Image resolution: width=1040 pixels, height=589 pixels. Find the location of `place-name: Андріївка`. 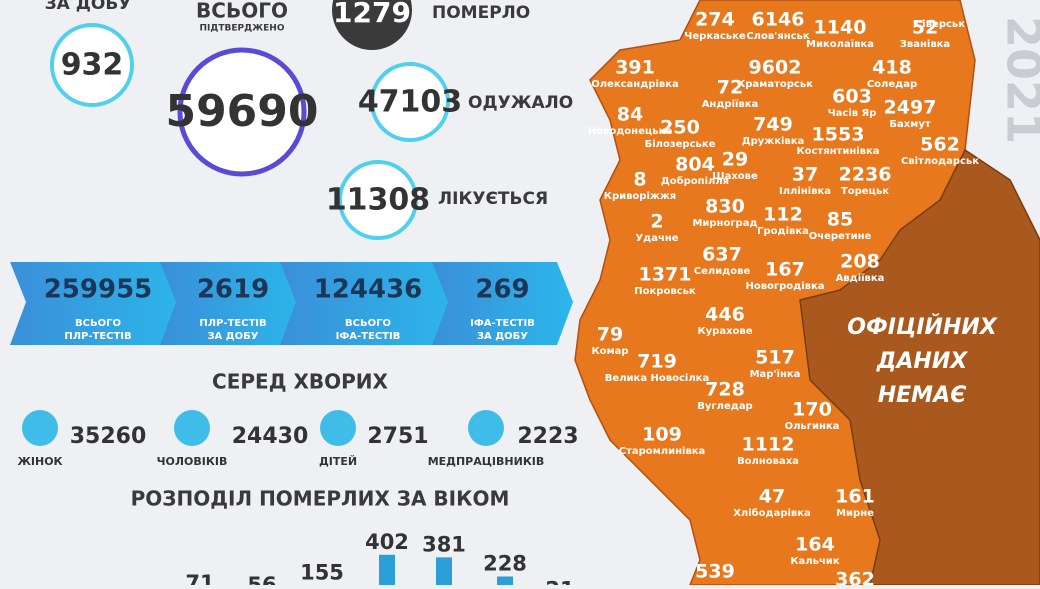

place-name: Андріївка is located at coordinates (730, 104).